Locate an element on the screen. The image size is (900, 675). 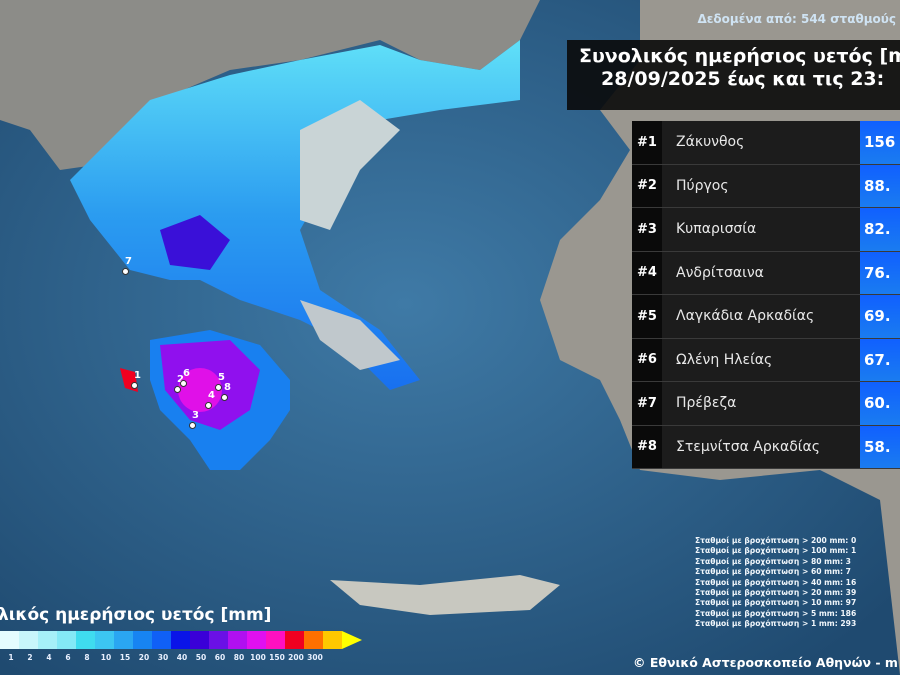
station-name: Λαγκάδια Αρκαδίας is located at coordinates (761, 316).